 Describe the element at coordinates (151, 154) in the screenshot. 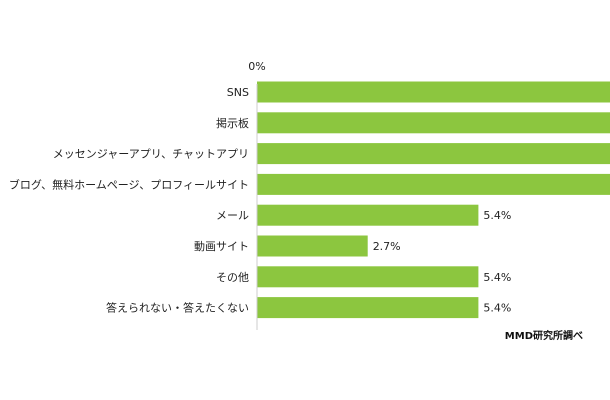

I see `category-label: メッセンジャーアプリ、チャットアプリ` at that location.